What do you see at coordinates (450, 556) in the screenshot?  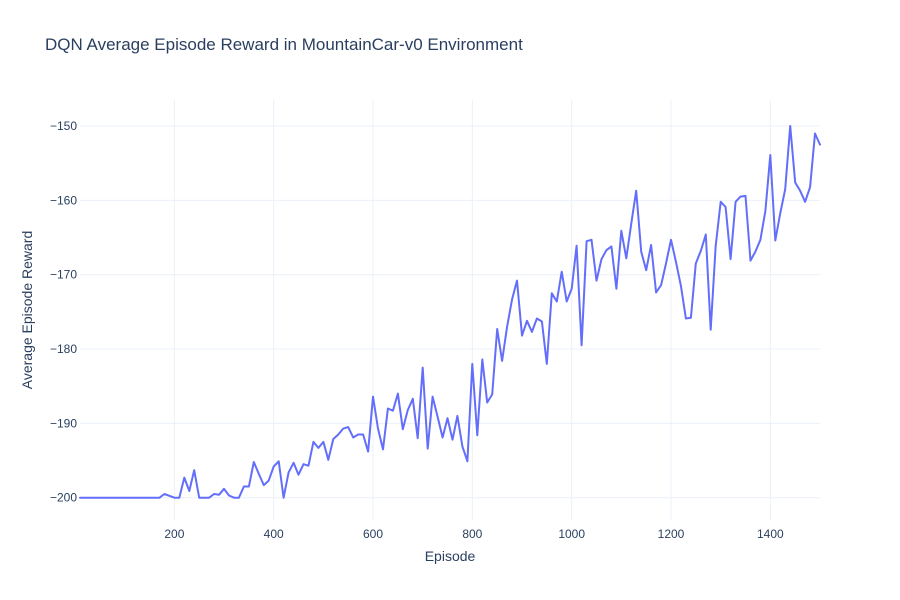 I see `x-axis-title: Episode` at bounding box center [450, 556].